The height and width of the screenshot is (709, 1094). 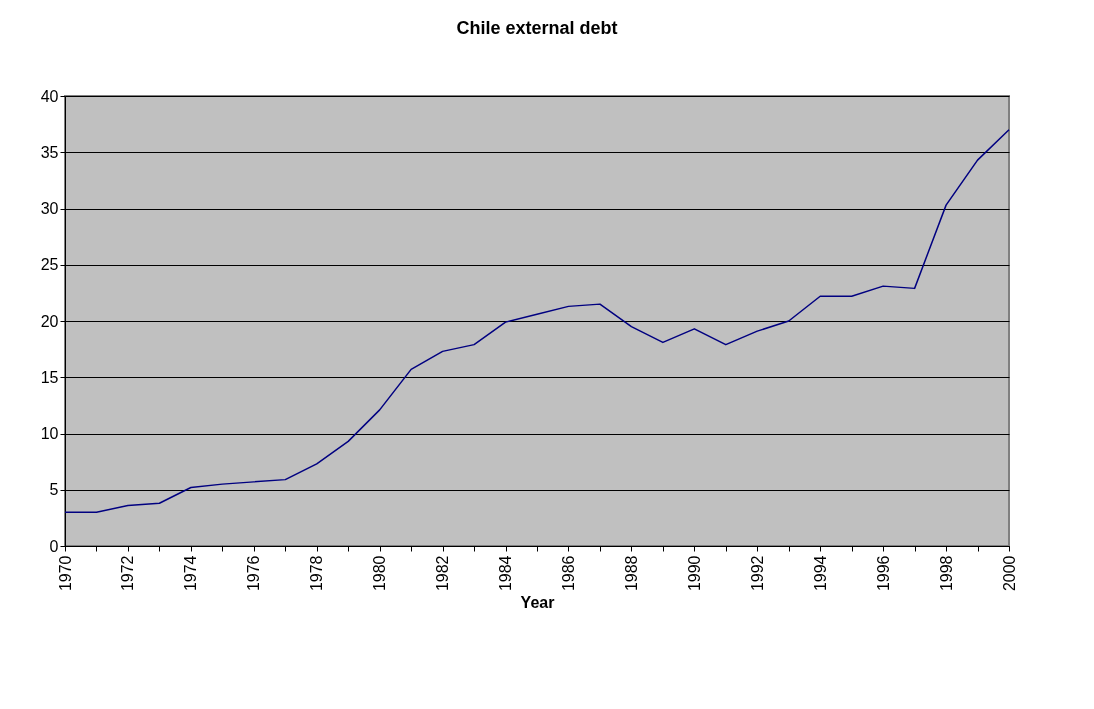 I want to click on y-tick-label: 20, so click(x=49, y=321).